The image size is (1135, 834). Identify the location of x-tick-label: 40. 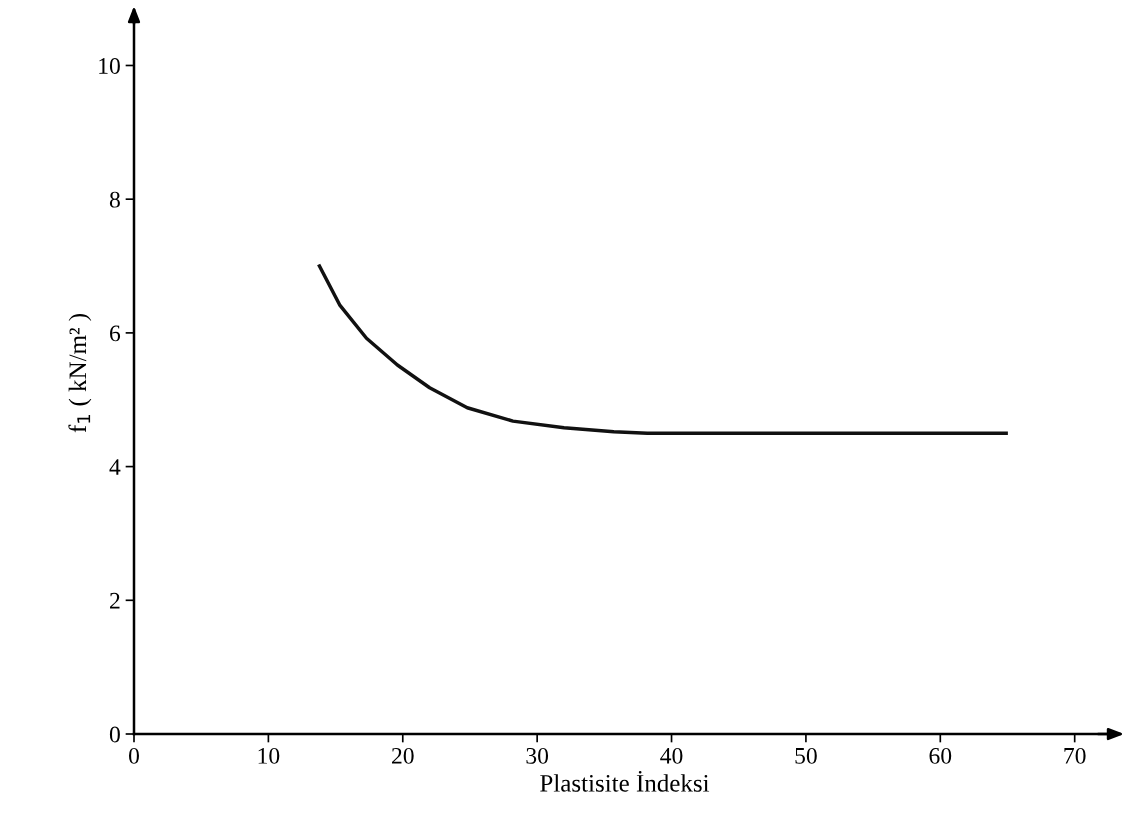
(671, 755).